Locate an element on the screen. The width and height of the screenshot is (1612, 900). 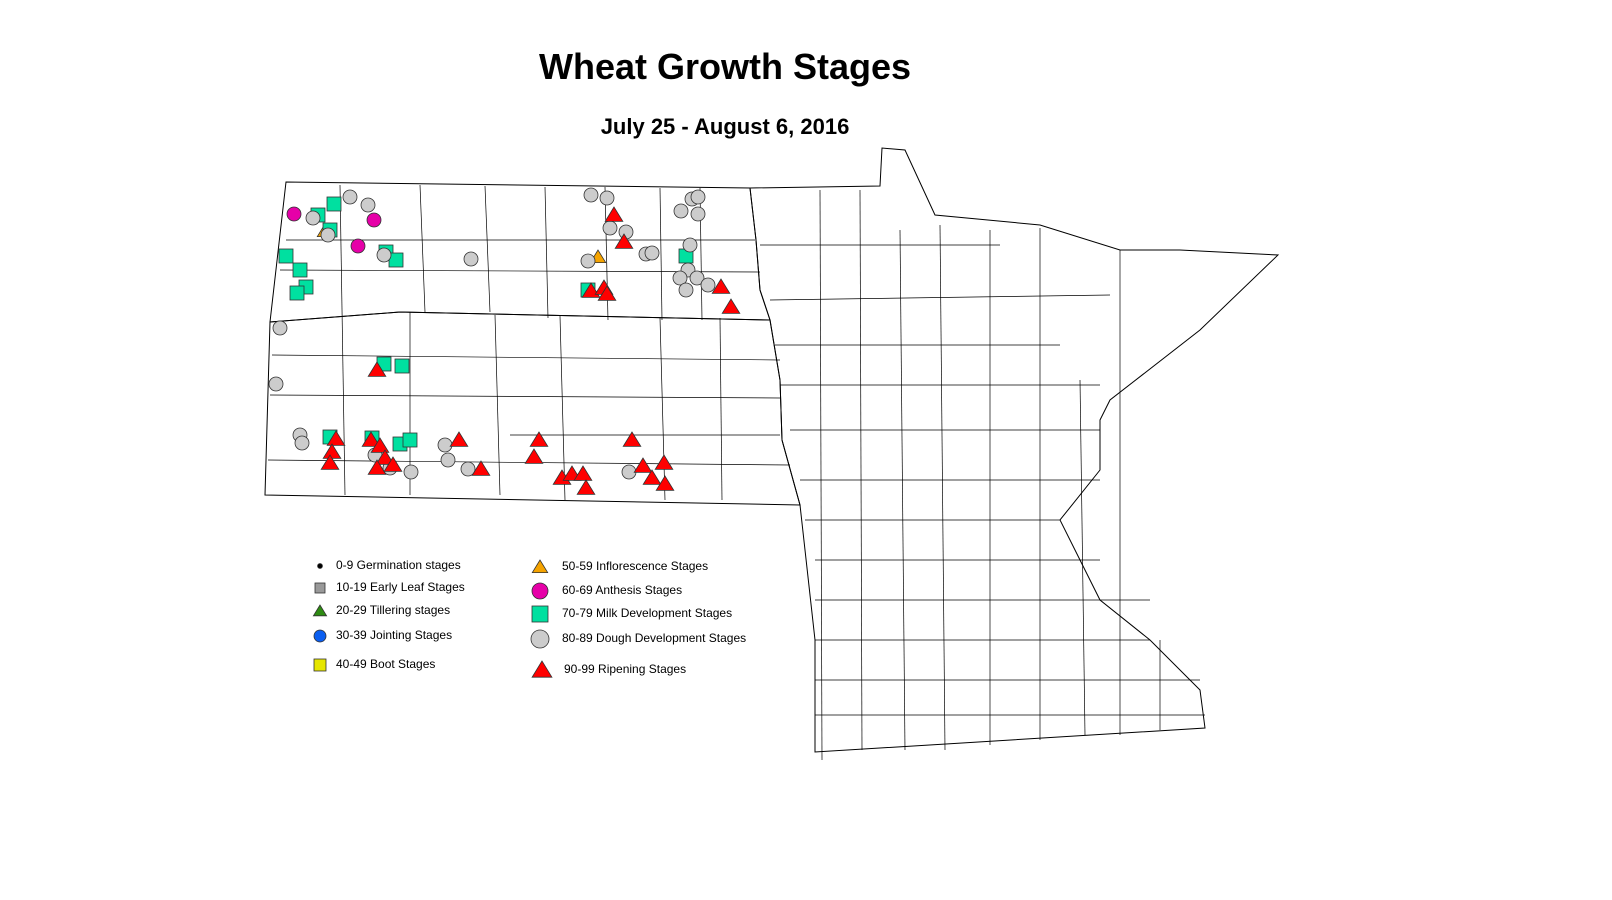
legend-ripening-stages-icon is located at coordinates (542, 669).